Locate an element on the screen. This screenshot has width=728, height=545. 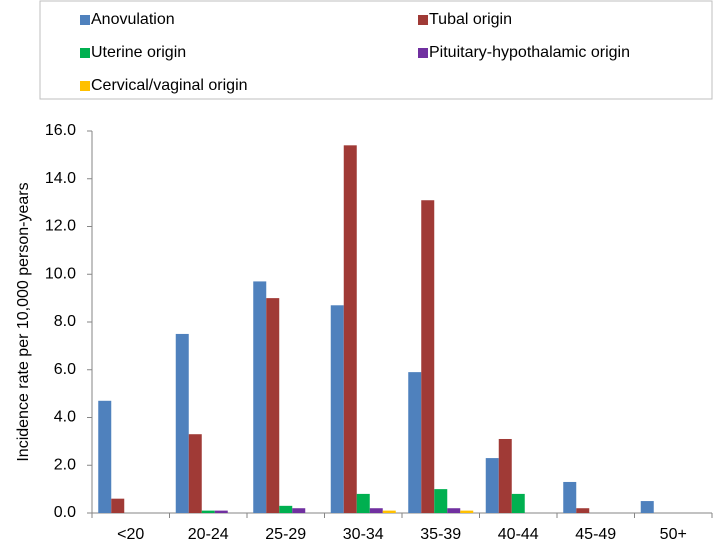
legend-label: Cervical/vaginal origin is located at coordinates (169, 85).